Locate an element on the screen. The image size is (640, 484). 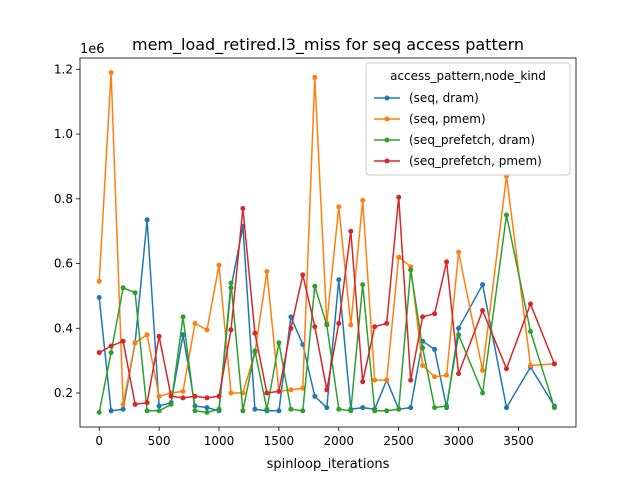
y-tick-label: 0.2 is located at coordinates (63, 393).